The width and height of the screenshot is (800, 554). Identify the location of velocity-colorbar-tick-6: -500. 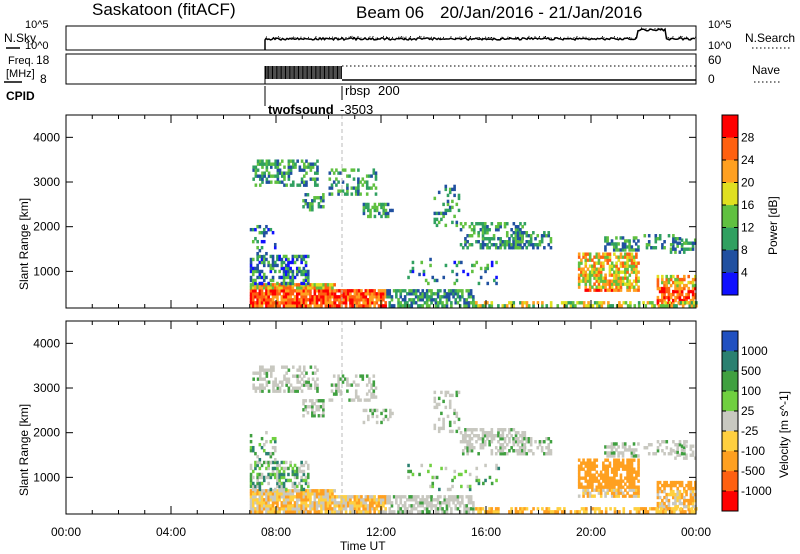
(753, 471).